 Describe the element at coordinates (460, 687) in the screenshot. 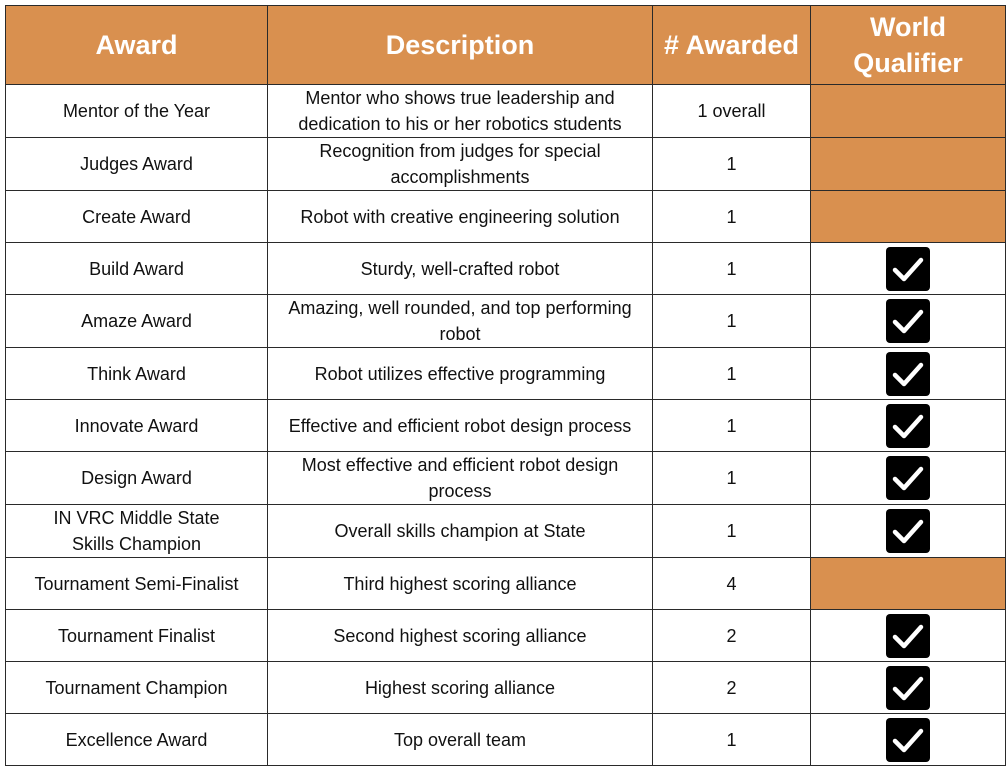

I see `award-description-cell: Highest scoring alliance` at that location.